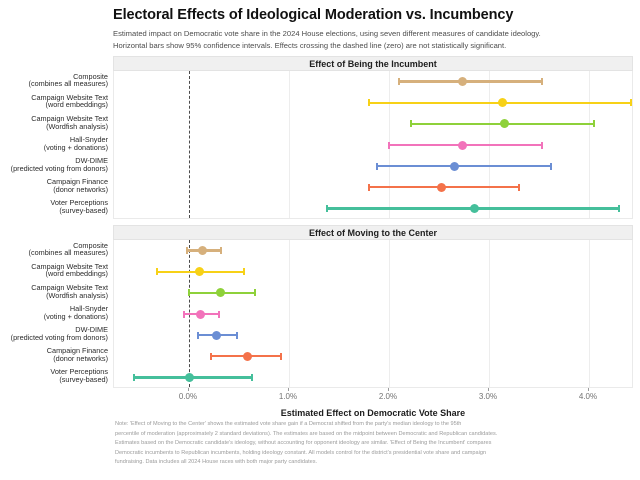 The width and height of the screenshot is (640, 480). I want to click on panel-title-strip: Effect of Being the Incumbent, so click(373, 63).